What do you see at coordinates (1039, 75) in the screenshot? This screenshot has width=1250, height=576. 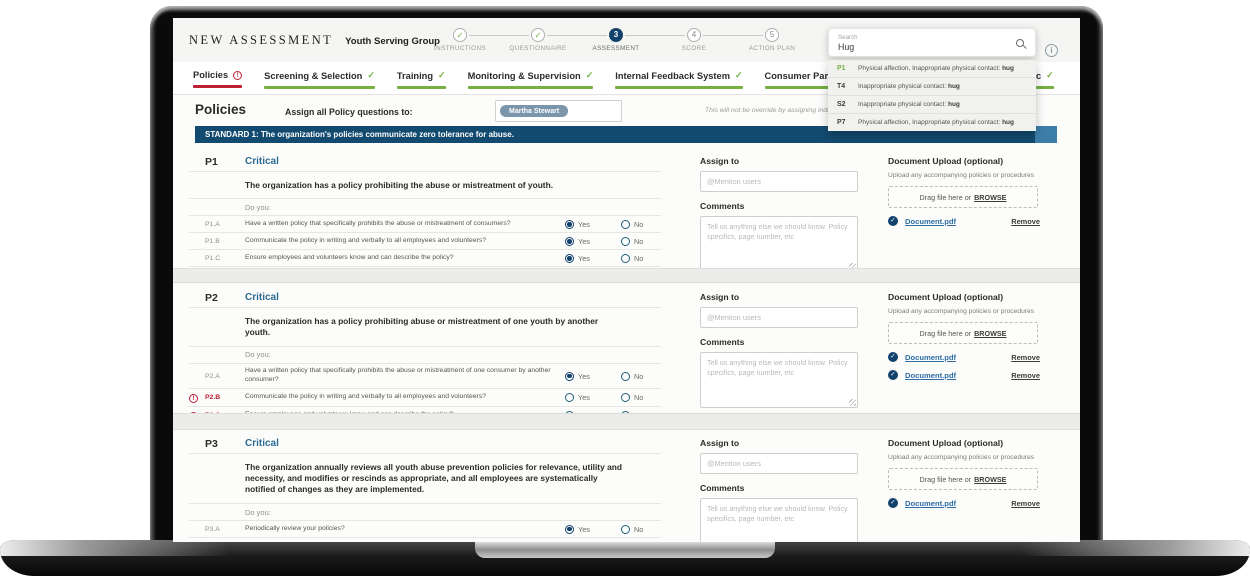 I see `tab-label: c` at bounding box center [1039, 75].